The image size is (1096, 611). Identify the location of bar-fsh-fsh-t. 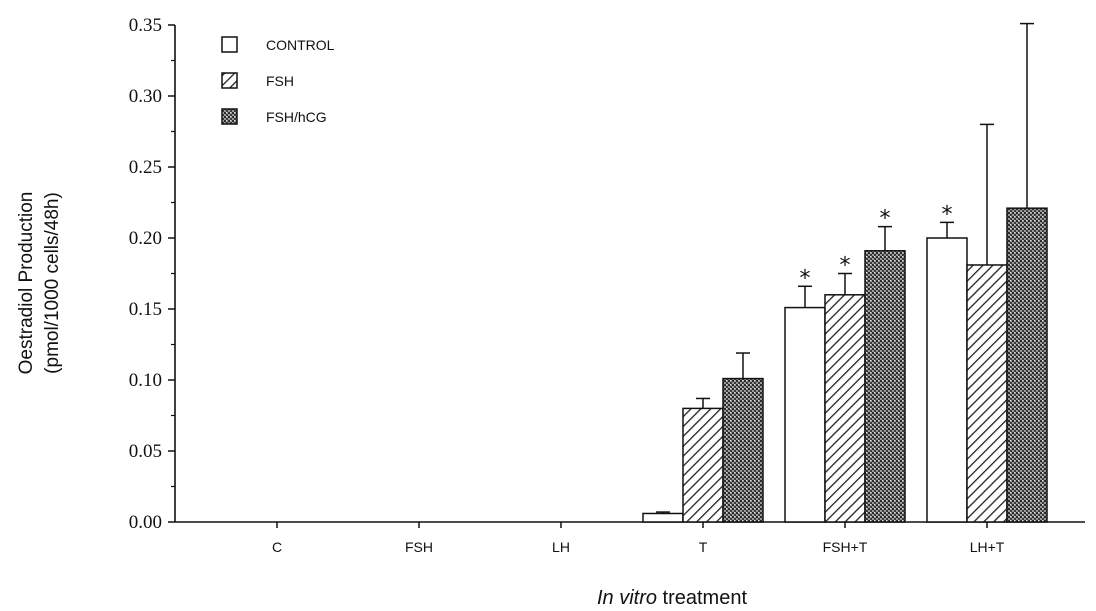
(845, 408).